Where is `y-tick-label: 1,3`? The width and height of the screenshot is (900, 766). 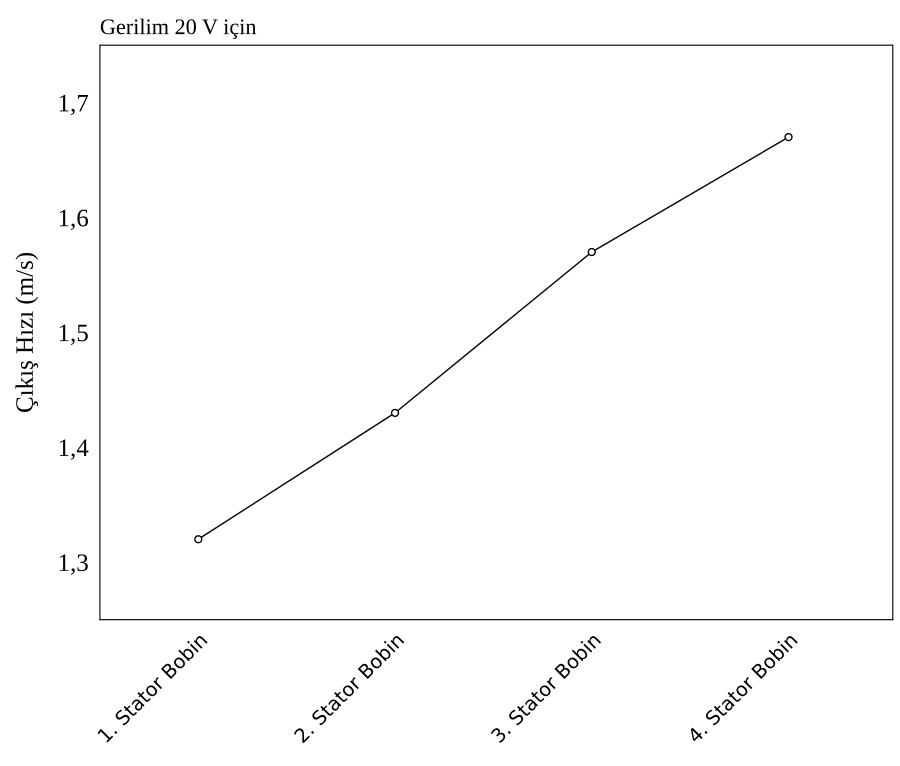 y-tick-label: 1,3 is located at coordinates (74, 564).